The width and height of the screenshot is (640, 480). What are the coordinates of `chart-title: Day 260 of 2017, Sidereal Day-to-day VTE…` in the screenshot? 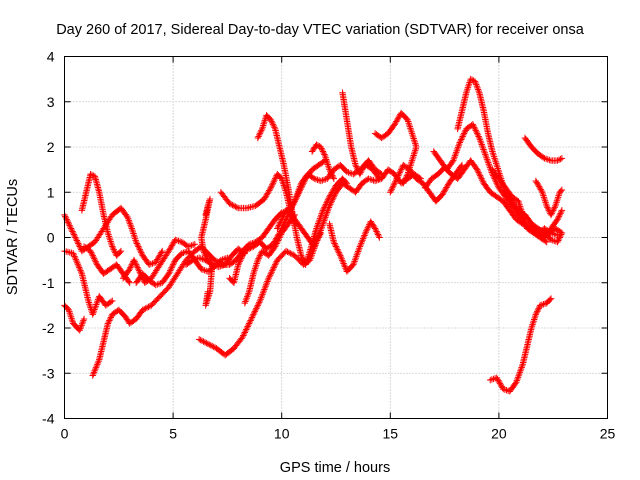 It's located at (320, 30).